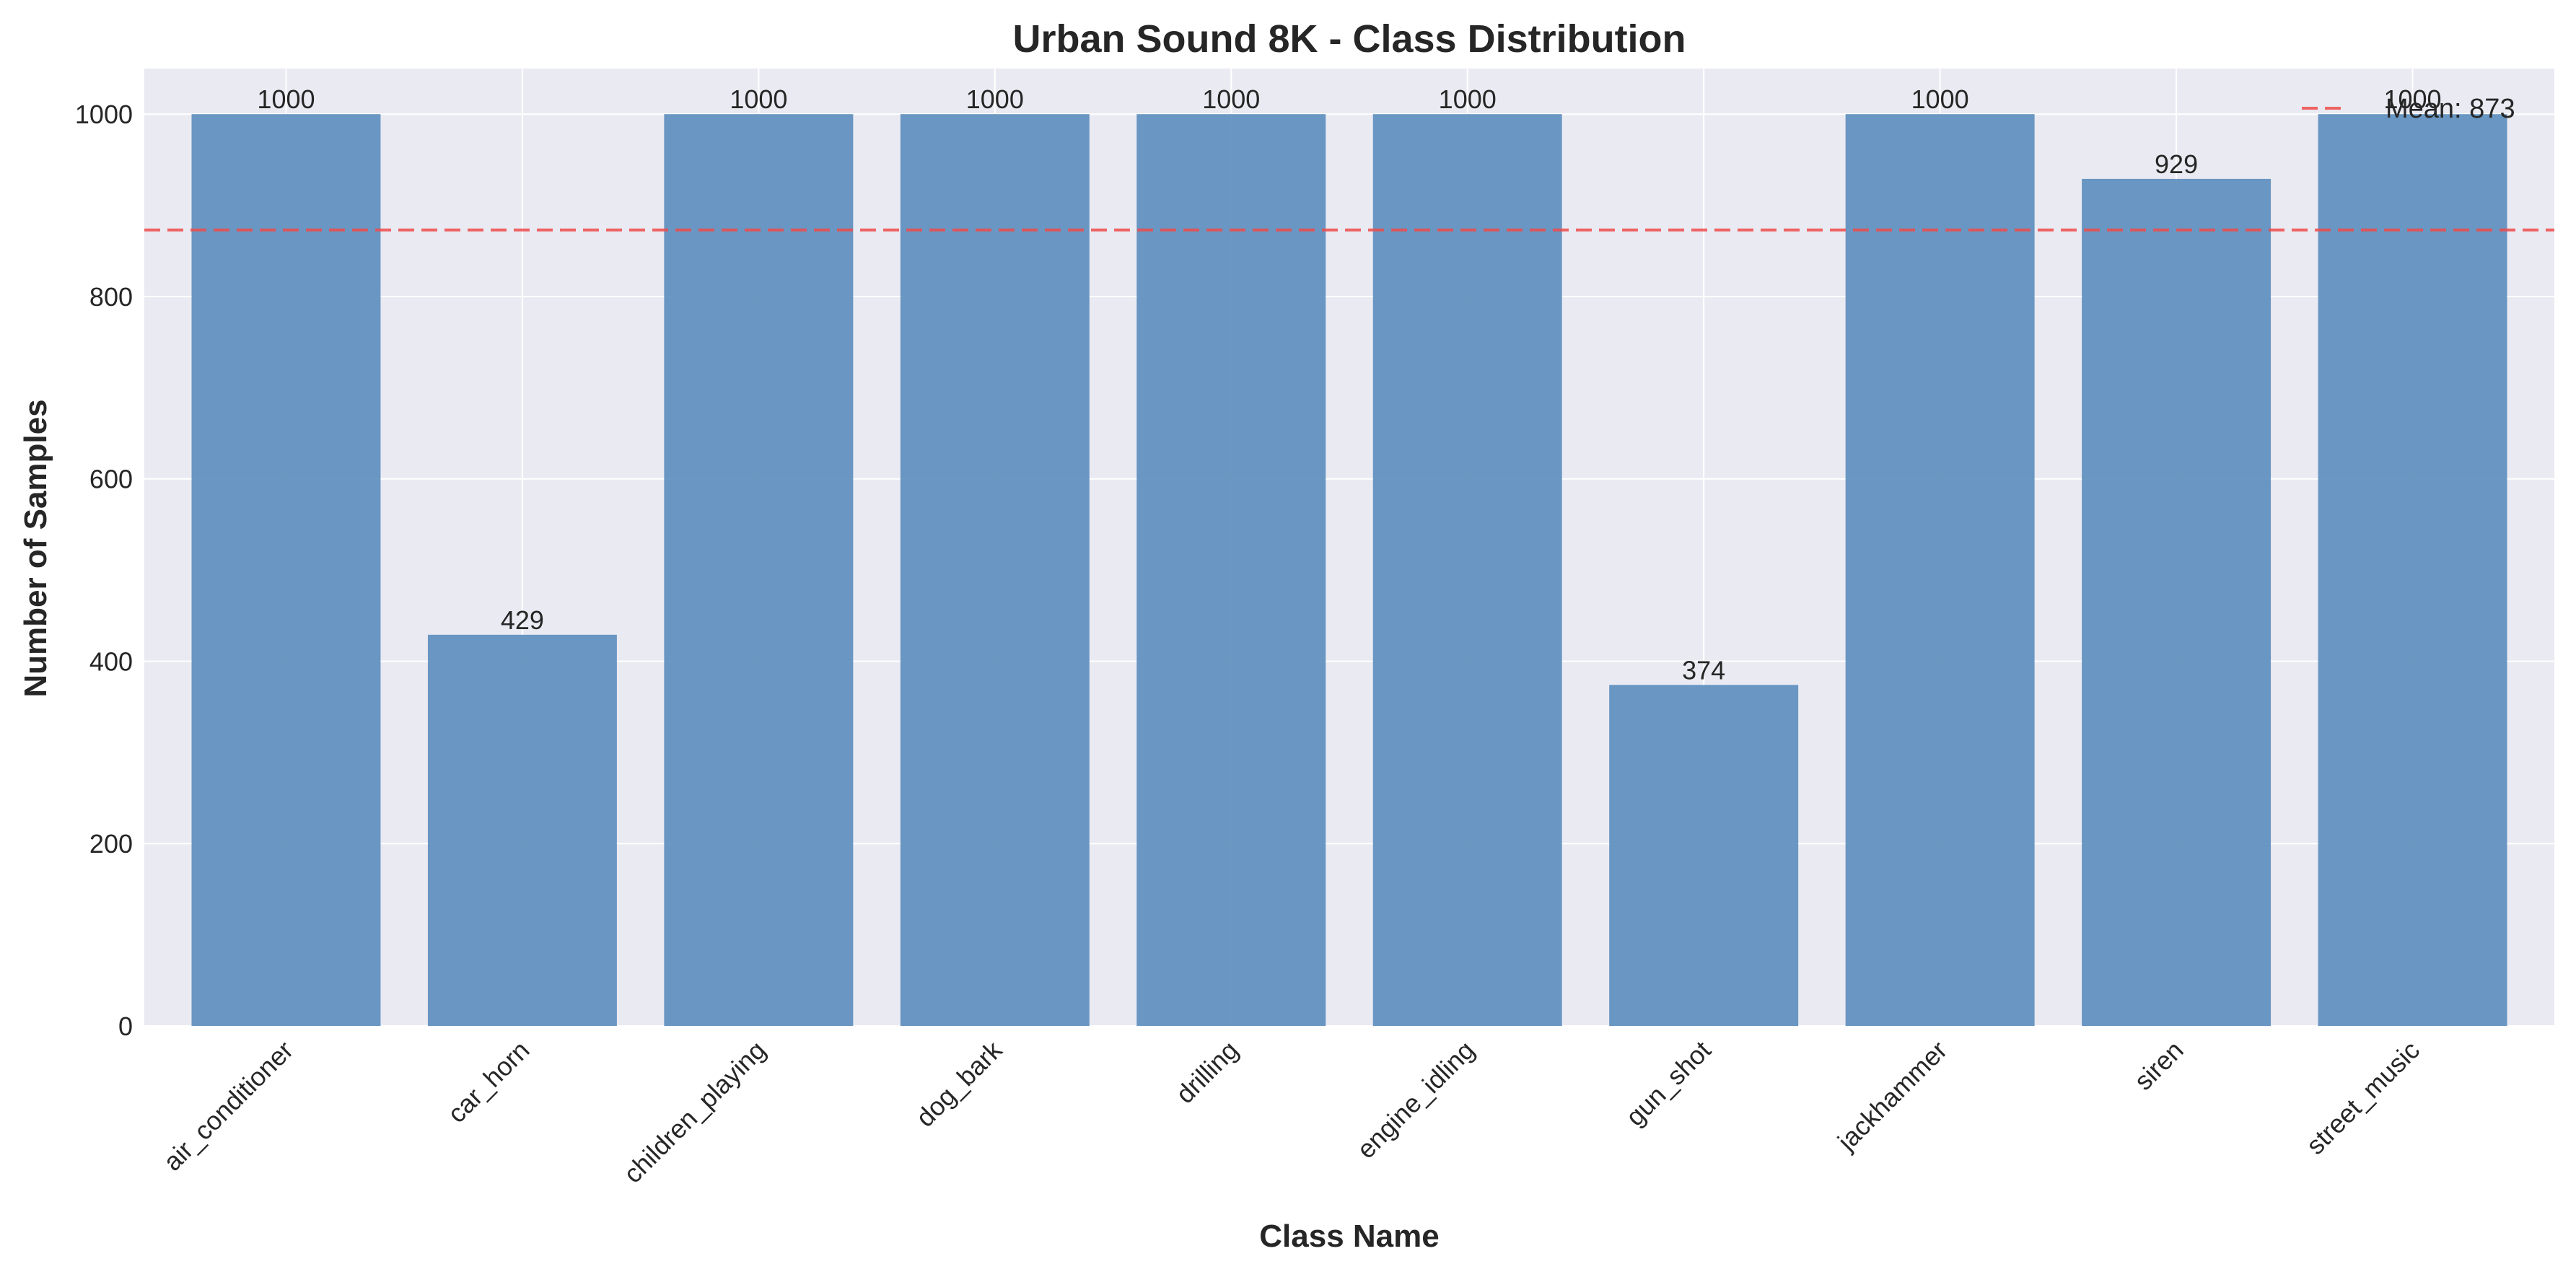 This screenshot has width=2576, height=1277. Describe the element at coordinates (111, 297) in the screenshot. I see `y-tick-label: 800` at that location.